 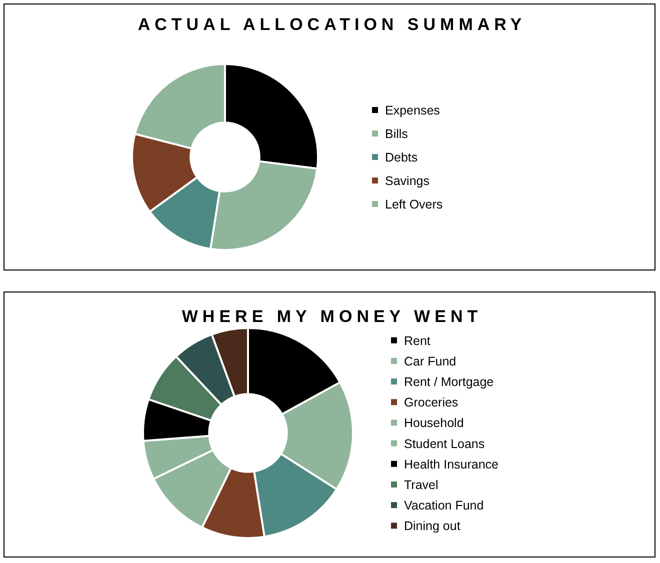 What do you see at coordinates (449, 382) in the screenshot?
I see `legend-label: Rent / Mortgage` at bounding box center [449, 382].